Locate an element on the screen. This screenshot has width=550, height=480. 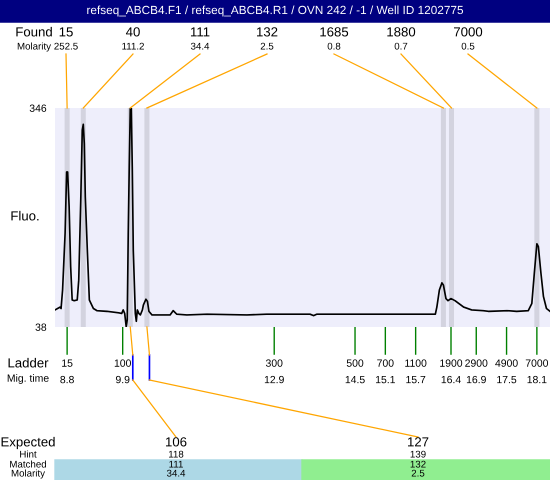
text: 1685 is located at coordinates (334, 32).